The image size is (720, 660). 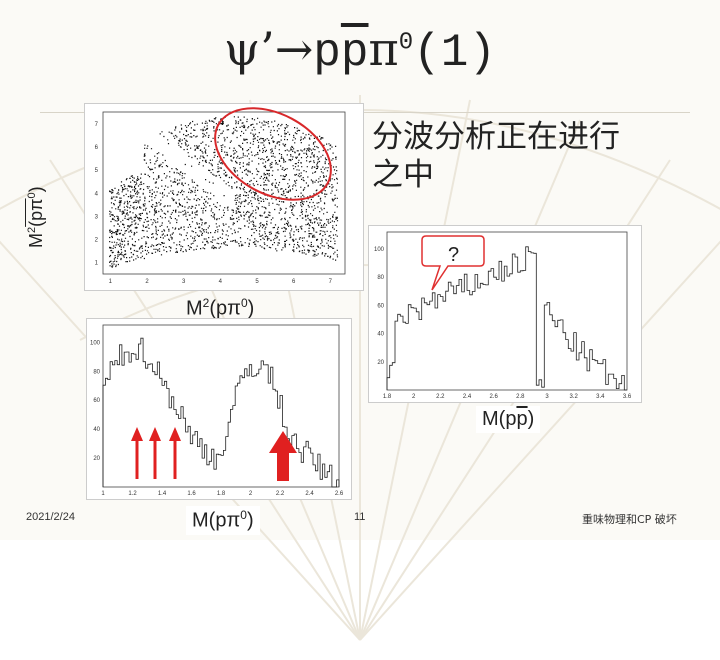 I want to click on hist-pp-x-tick: 3.2, so click(x=573, y=397).